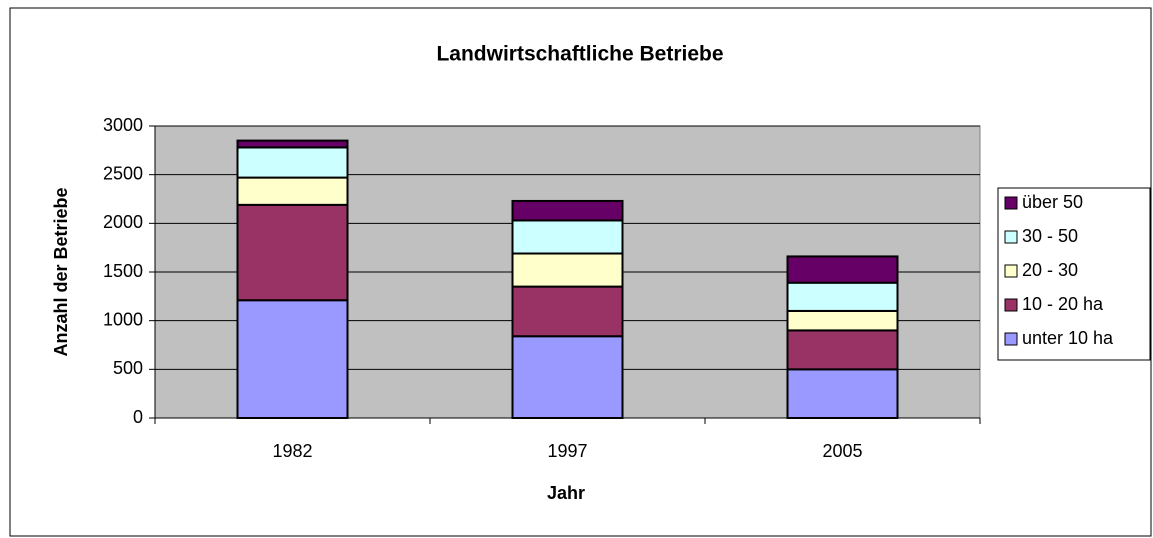 The image size is (1153, 538). I want to click on y-tick-label: 1500, so click(123, 271).